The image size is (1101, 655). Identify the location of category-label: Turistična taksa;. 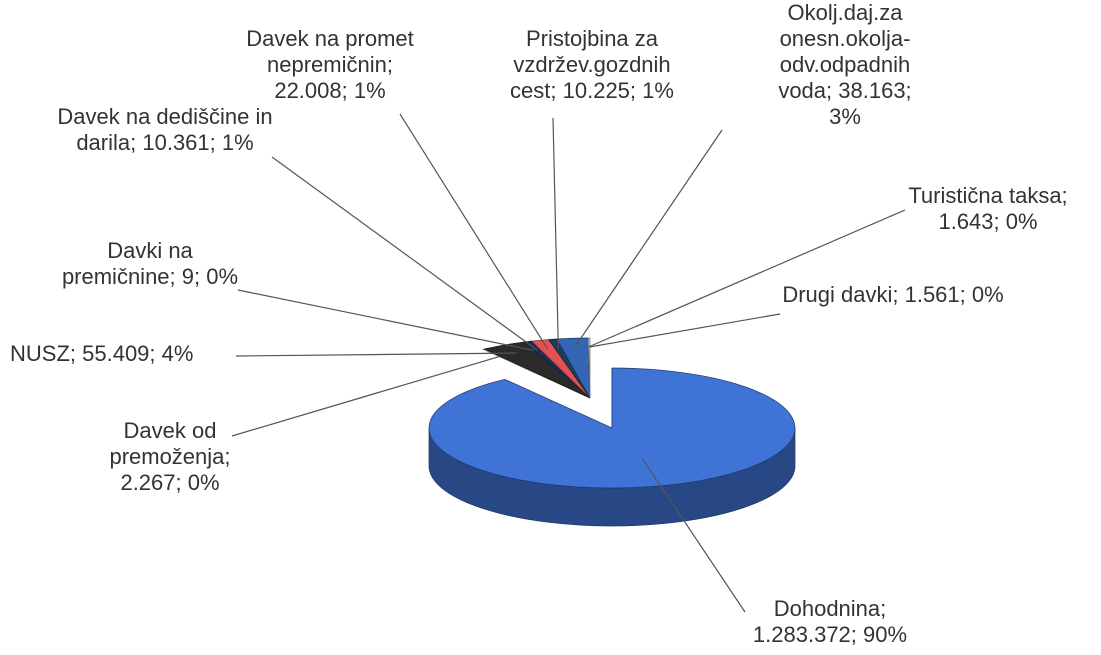
(988, 195).